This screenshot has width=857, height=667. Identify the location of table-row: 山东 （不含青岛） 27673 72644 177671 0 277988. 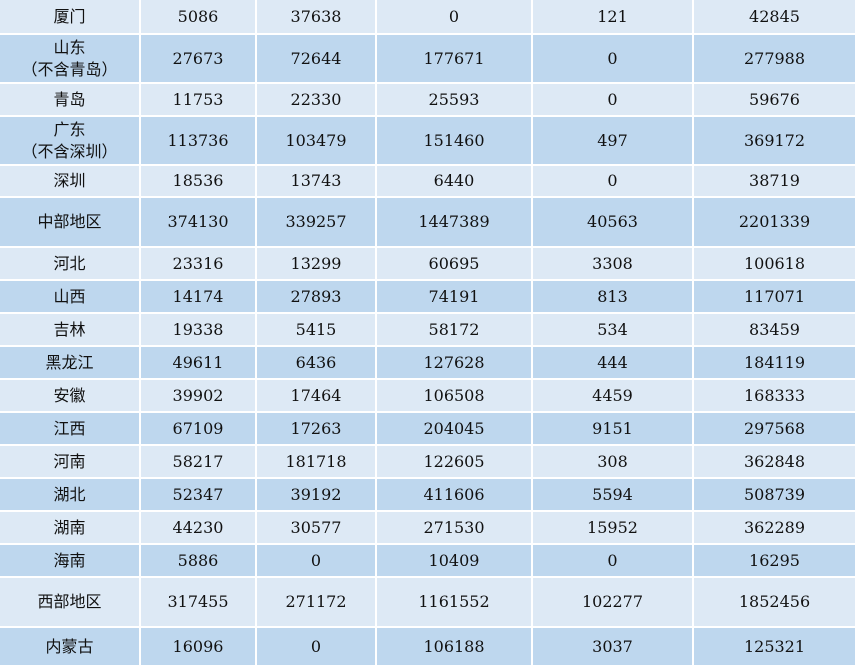
(428, 59).